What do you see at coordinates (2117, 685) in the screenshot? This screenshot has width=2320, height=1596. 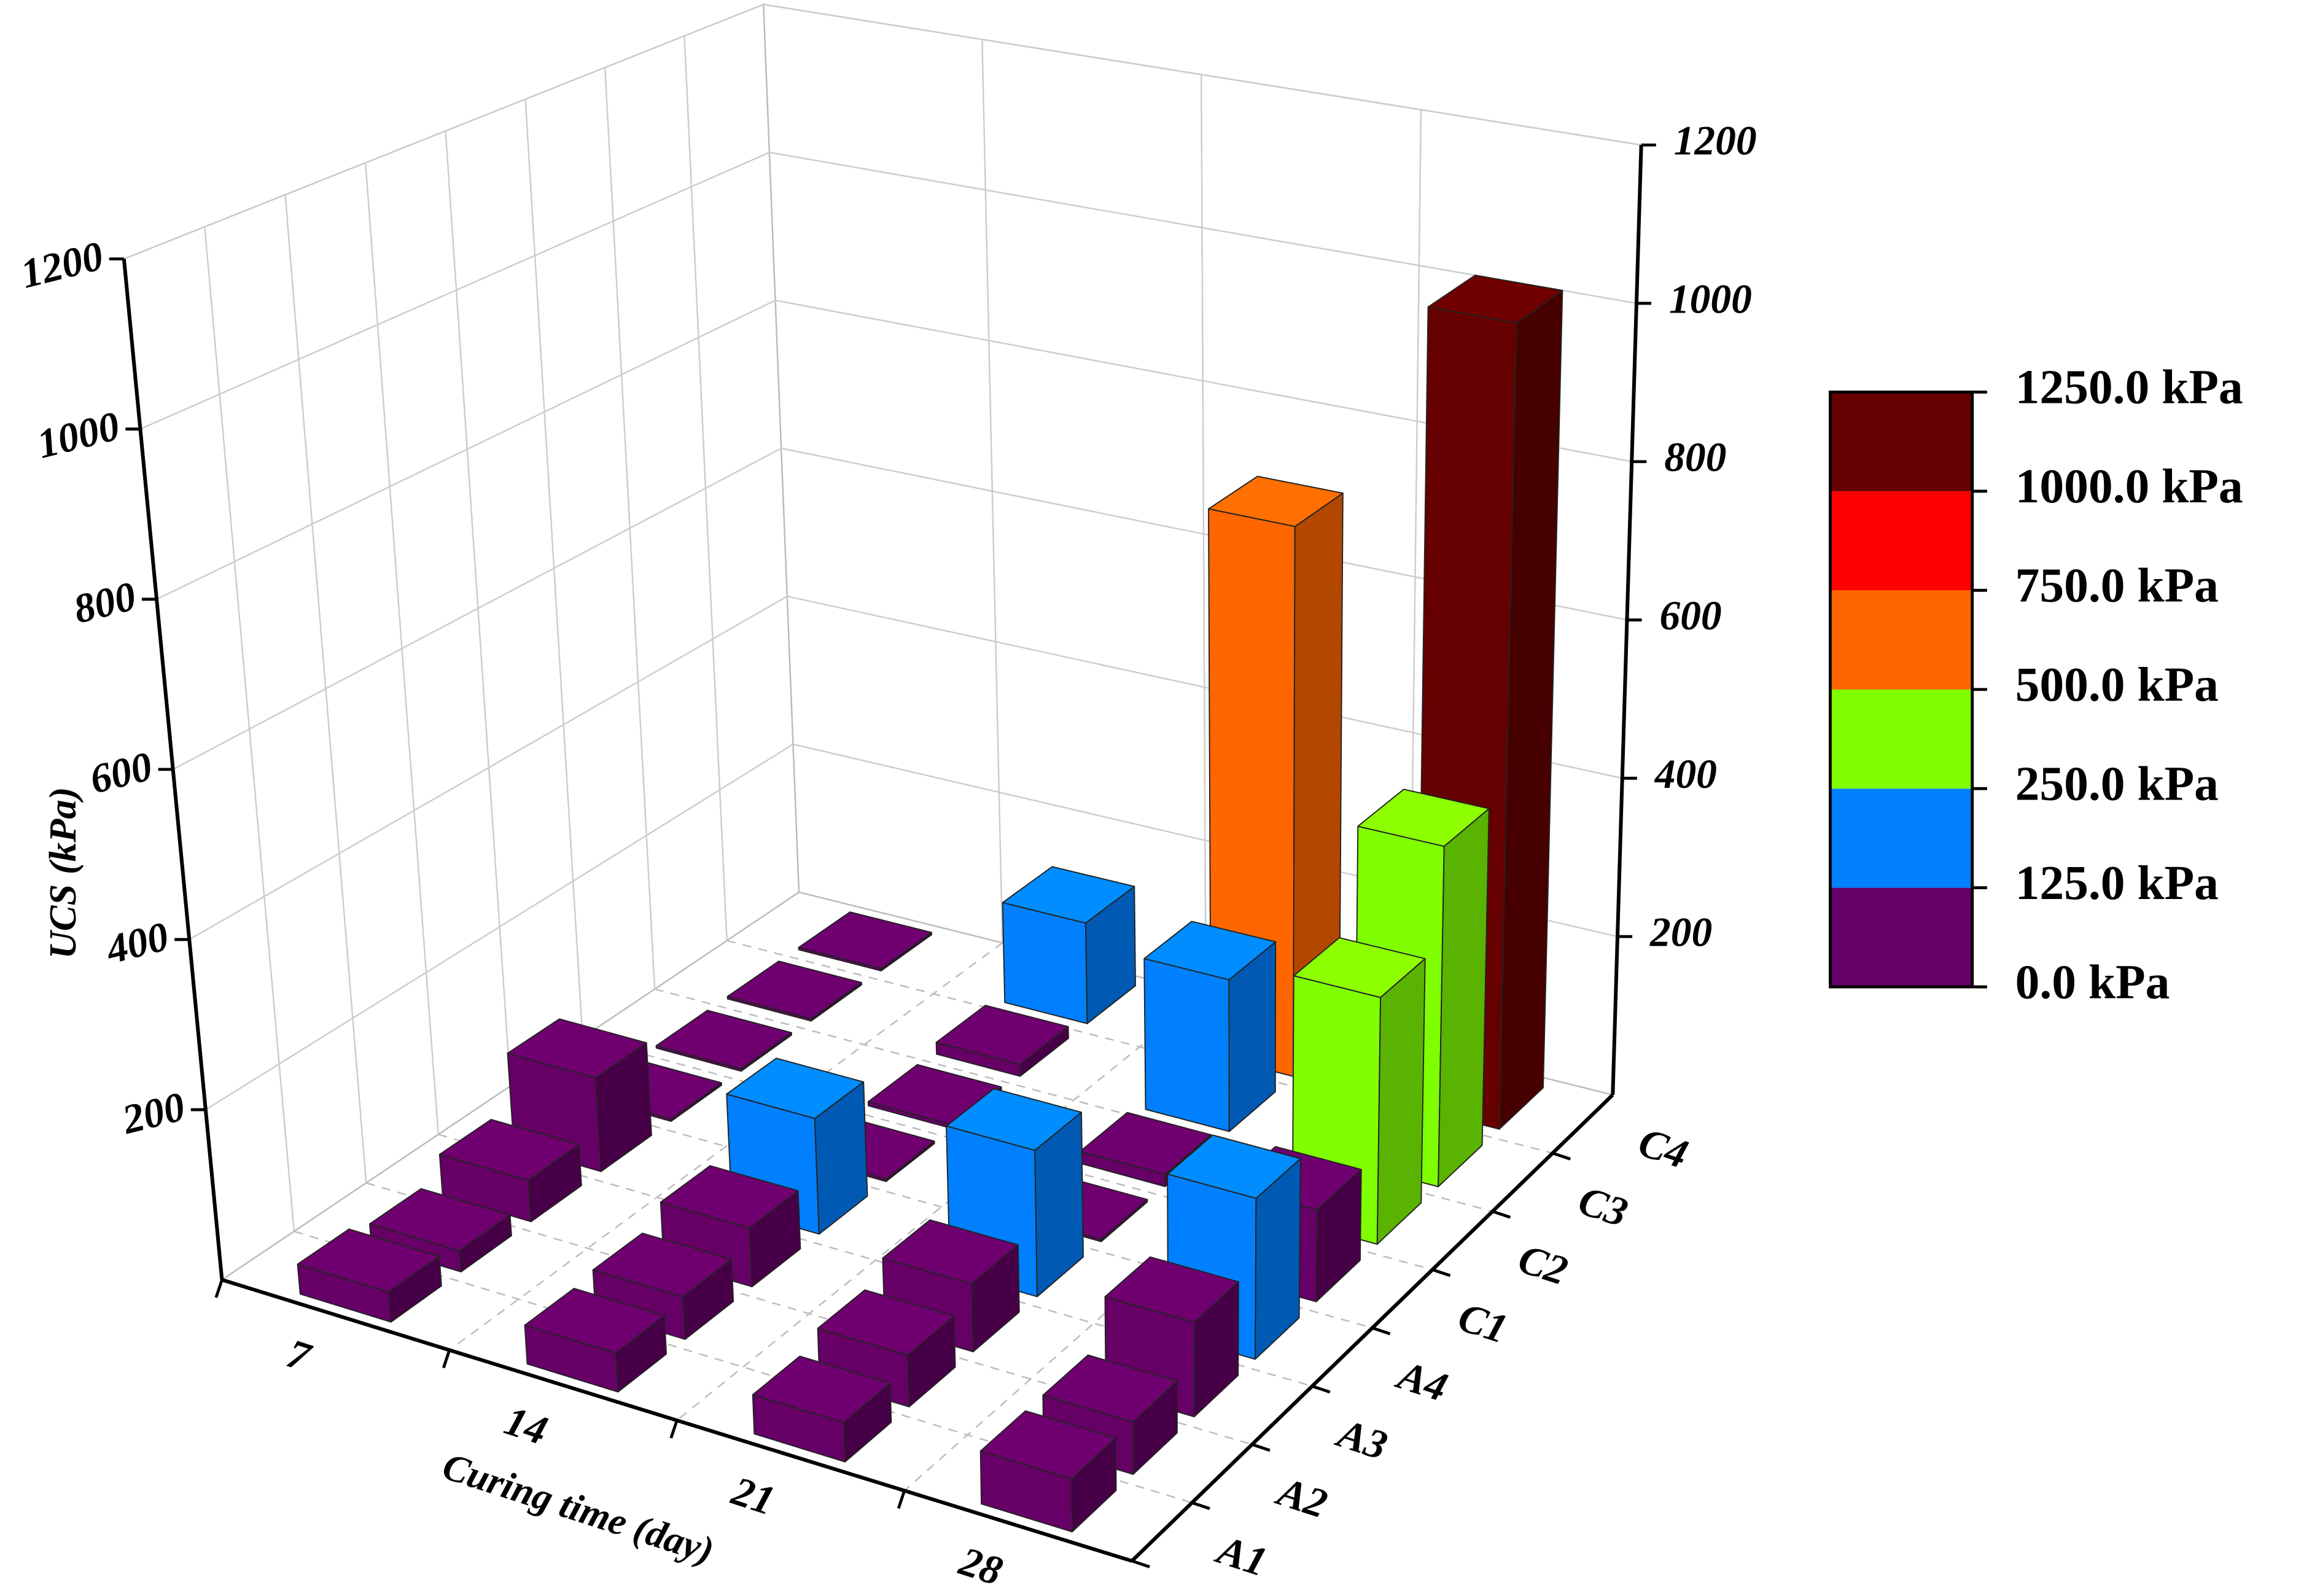 I see `colorbar-label: 500.0 kPa` at bounding box center [2117, 685].